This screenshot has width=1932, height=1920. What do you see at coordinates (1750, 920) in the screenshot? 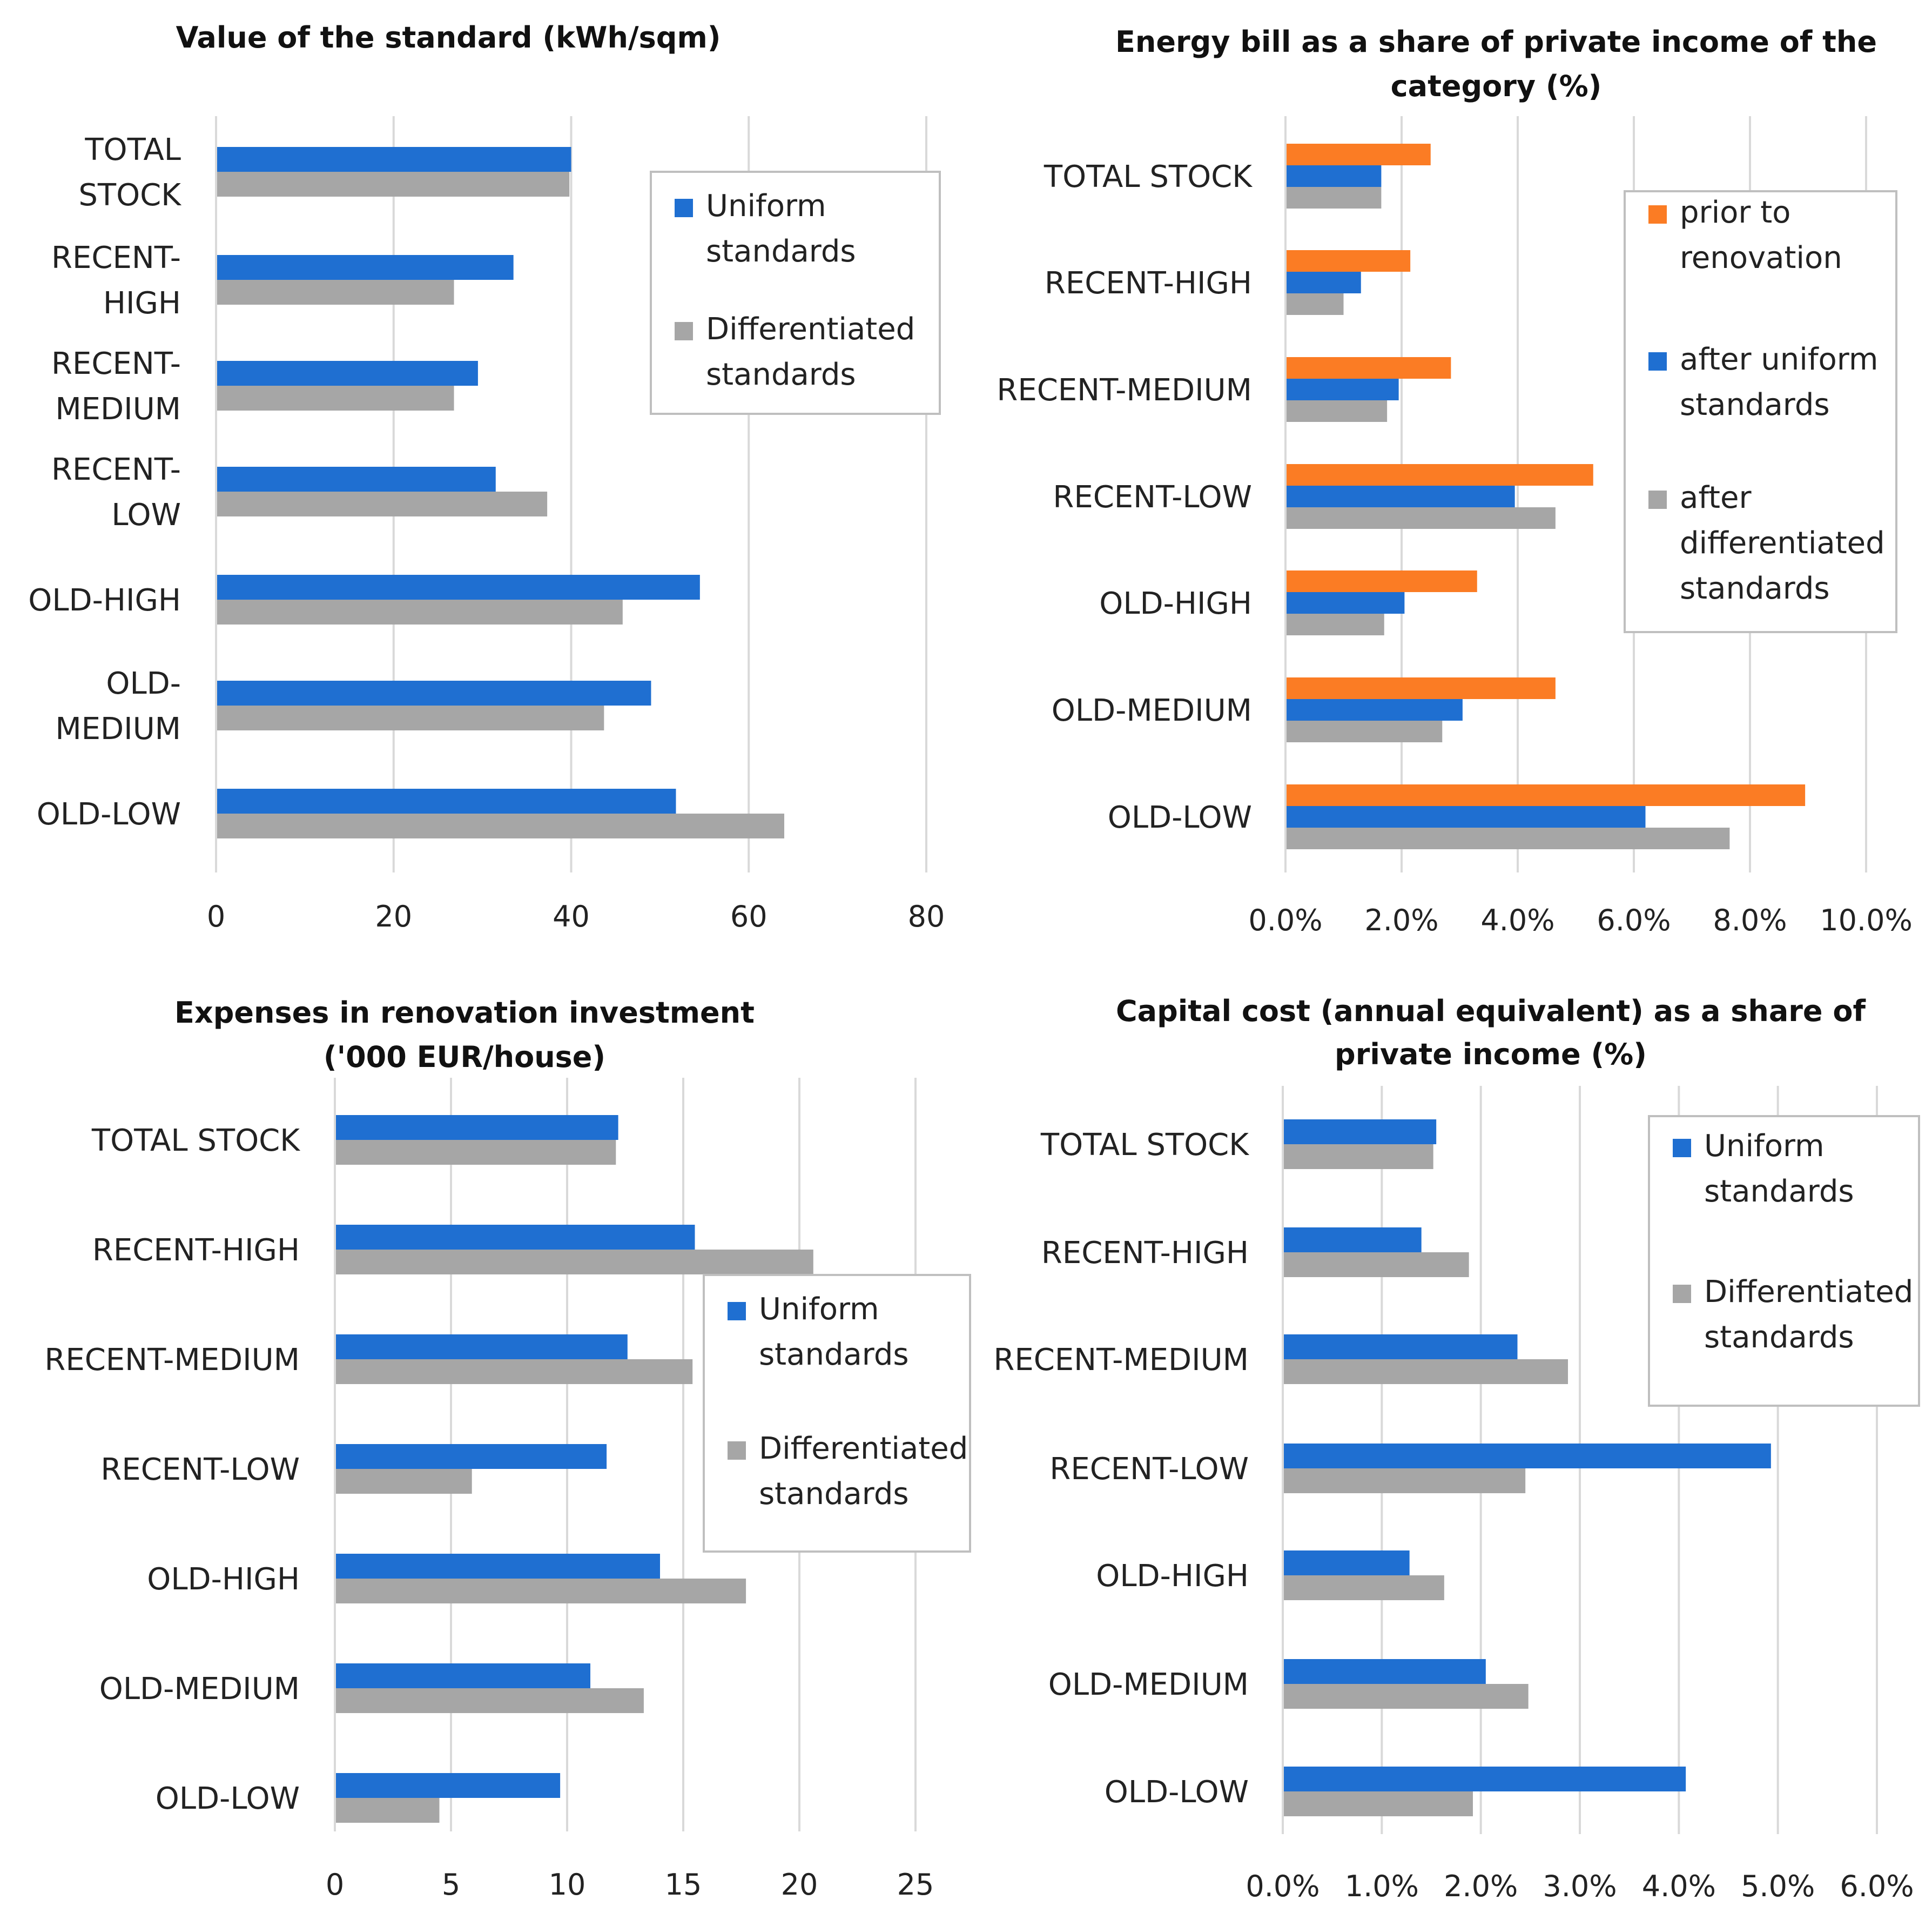
I see `x-tick-label: 8.0%` at bounding box center [1750, 920].